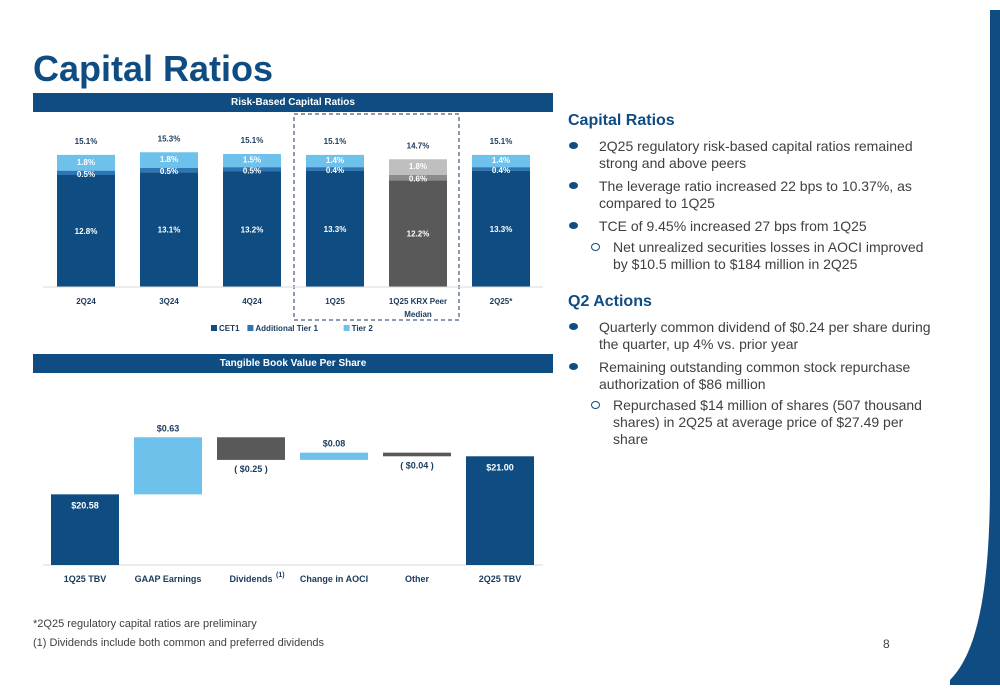 This screenshot has width=1000, height=690. I want to click on data-label: 0.5%, so click(86, 174).